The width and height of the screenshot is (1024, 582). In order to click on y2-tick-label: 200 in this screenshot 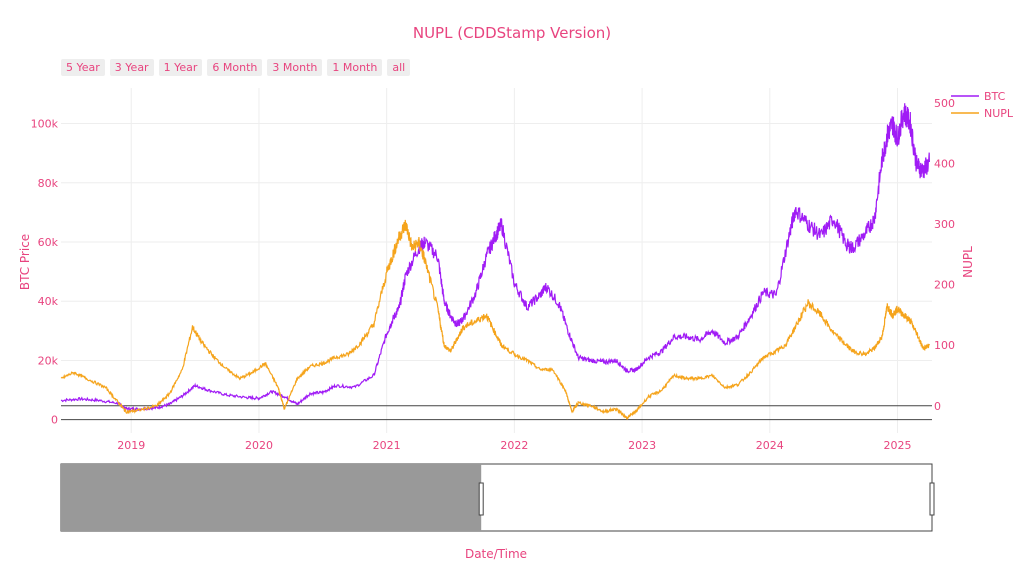, I will do `click(944, 285)`.